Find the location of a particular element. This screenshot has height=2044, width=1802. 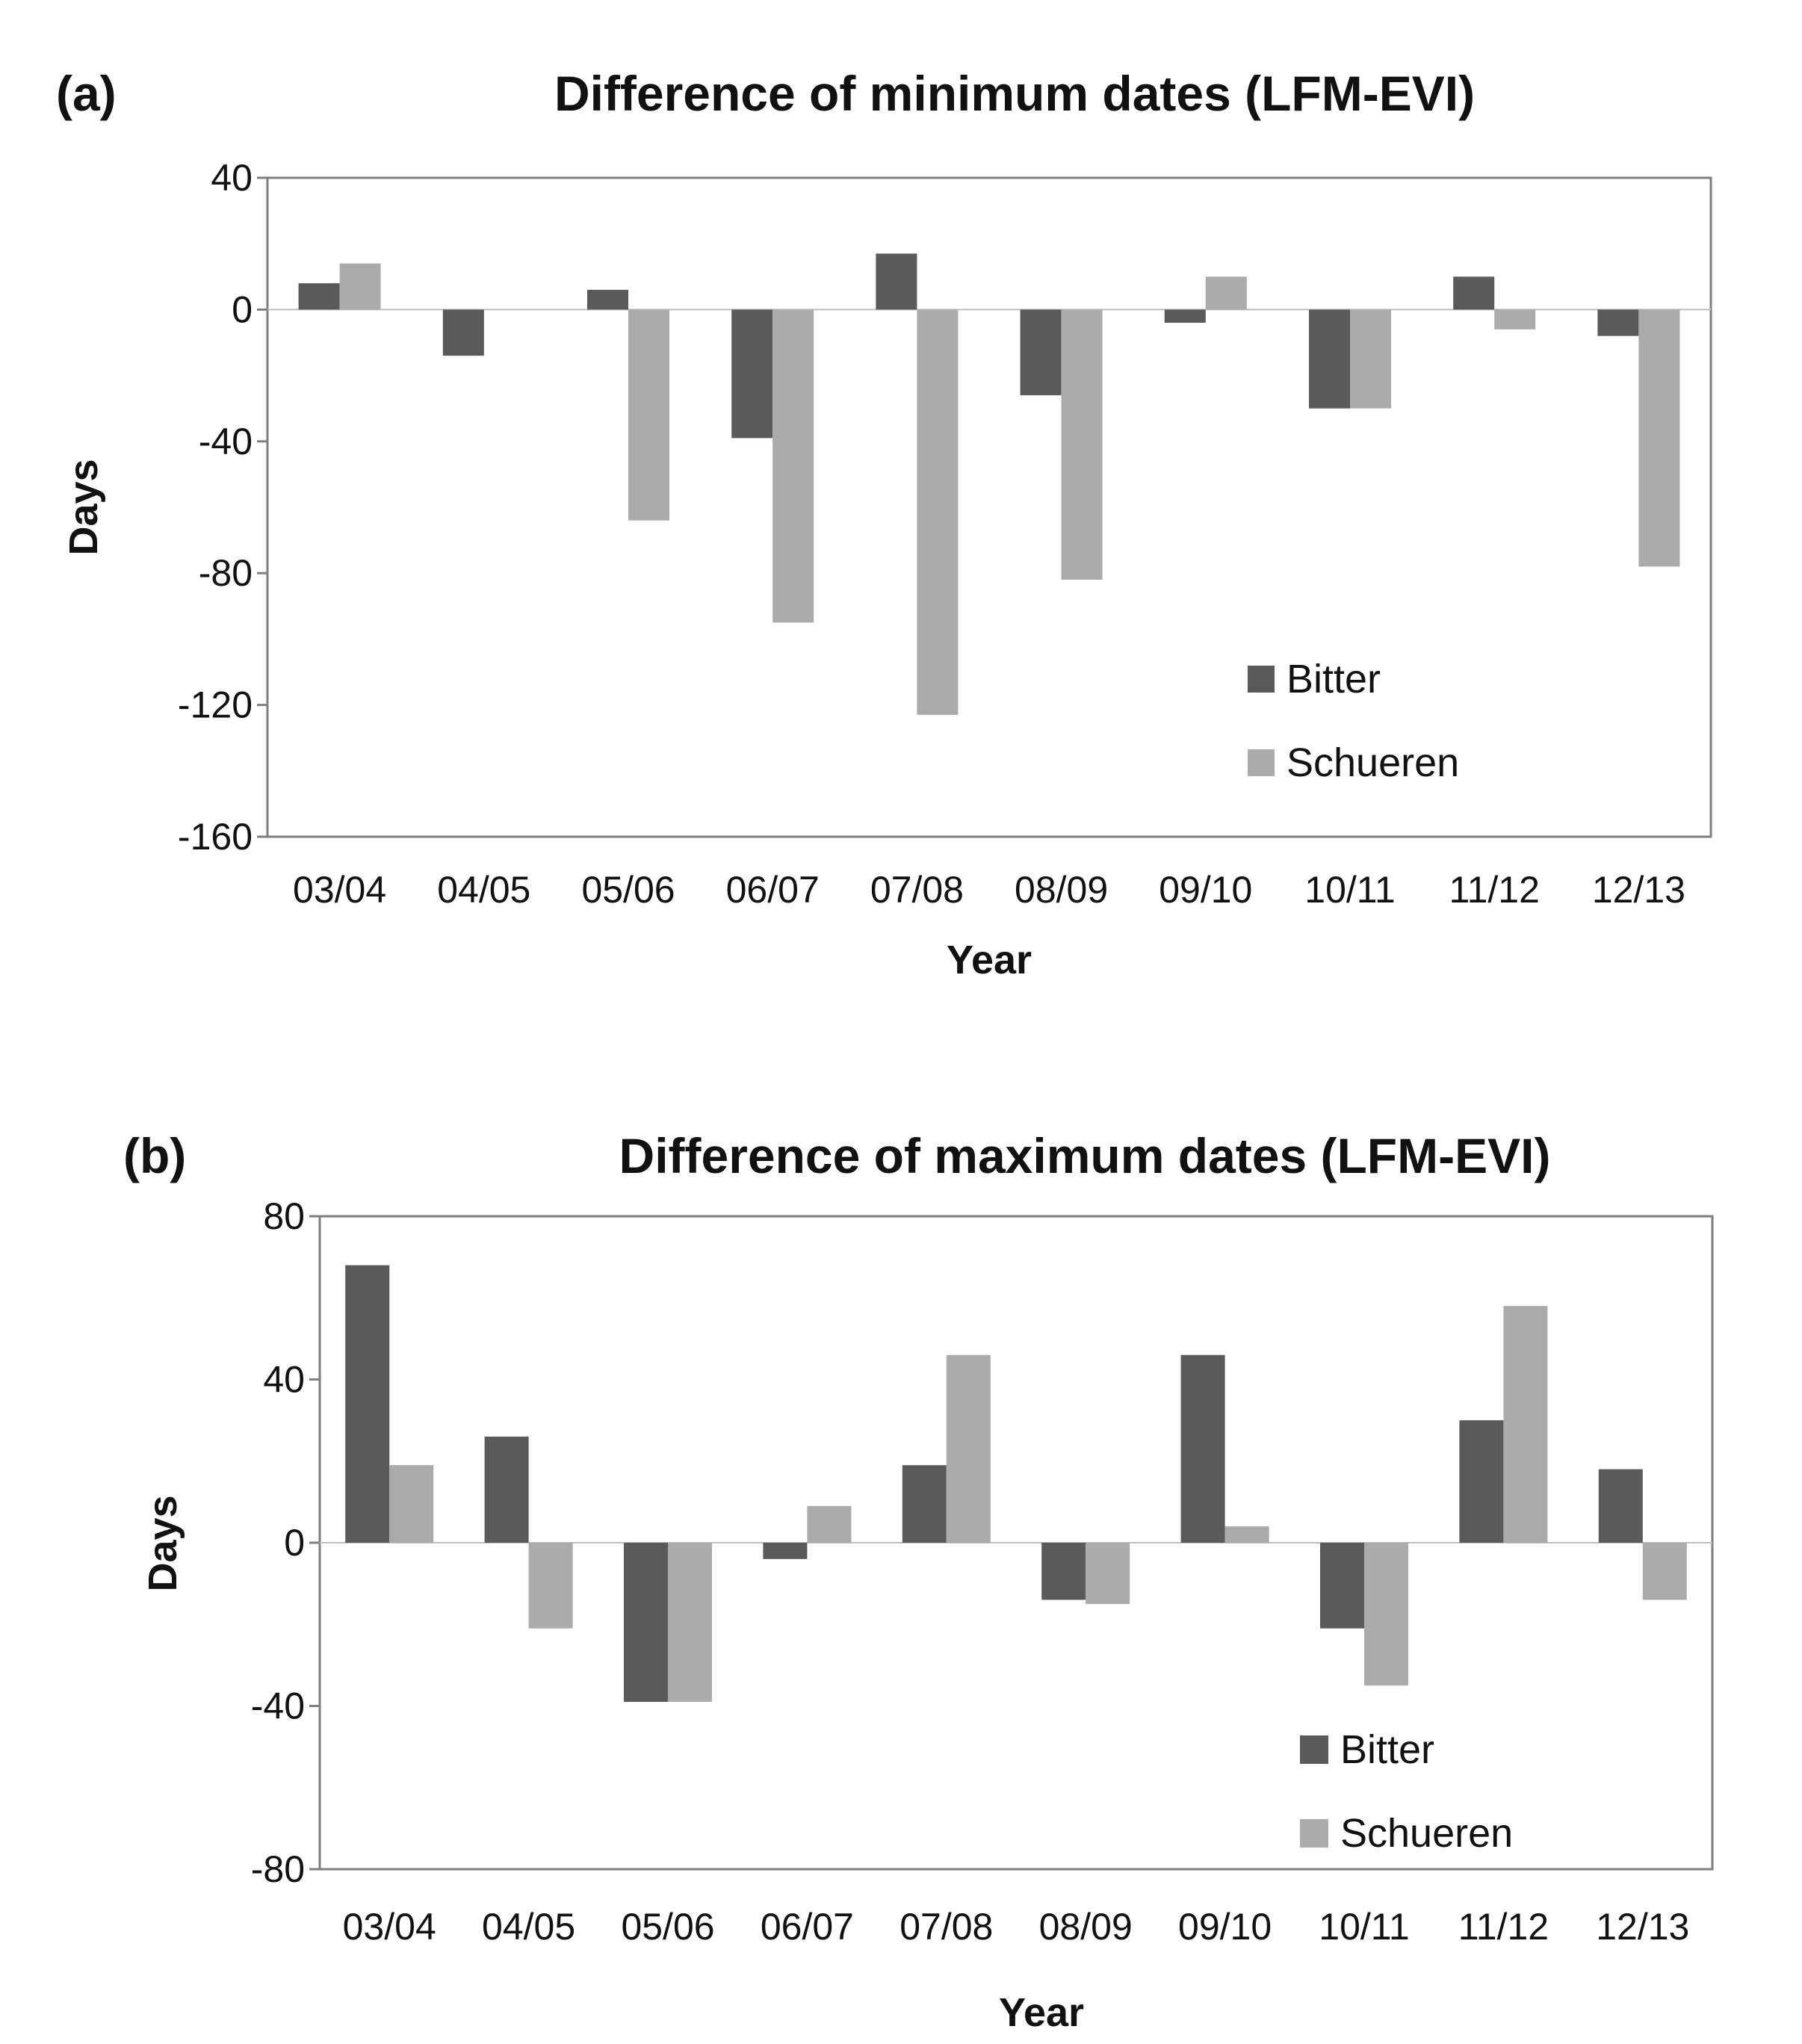

panel-a-label: (a) is located at coordinates (86, 93).